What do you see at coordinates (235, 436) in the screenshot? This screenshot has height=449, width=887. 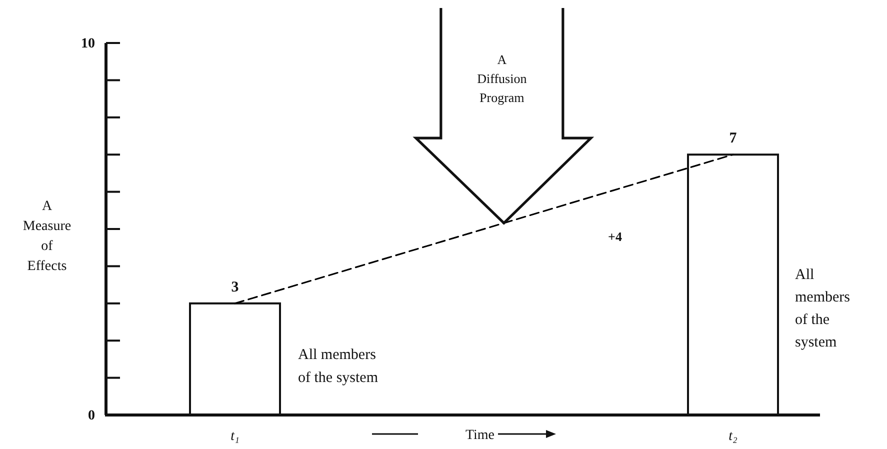 I see `x-tick-label: t₁` at bounding box center [235, 436].